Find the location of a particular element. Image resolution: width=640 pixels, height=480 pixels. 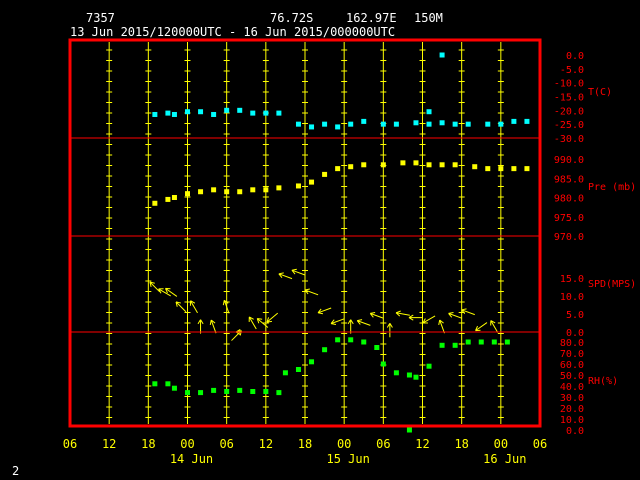

pres-tick-label: 970.0 is located at coordinates (569, 237).